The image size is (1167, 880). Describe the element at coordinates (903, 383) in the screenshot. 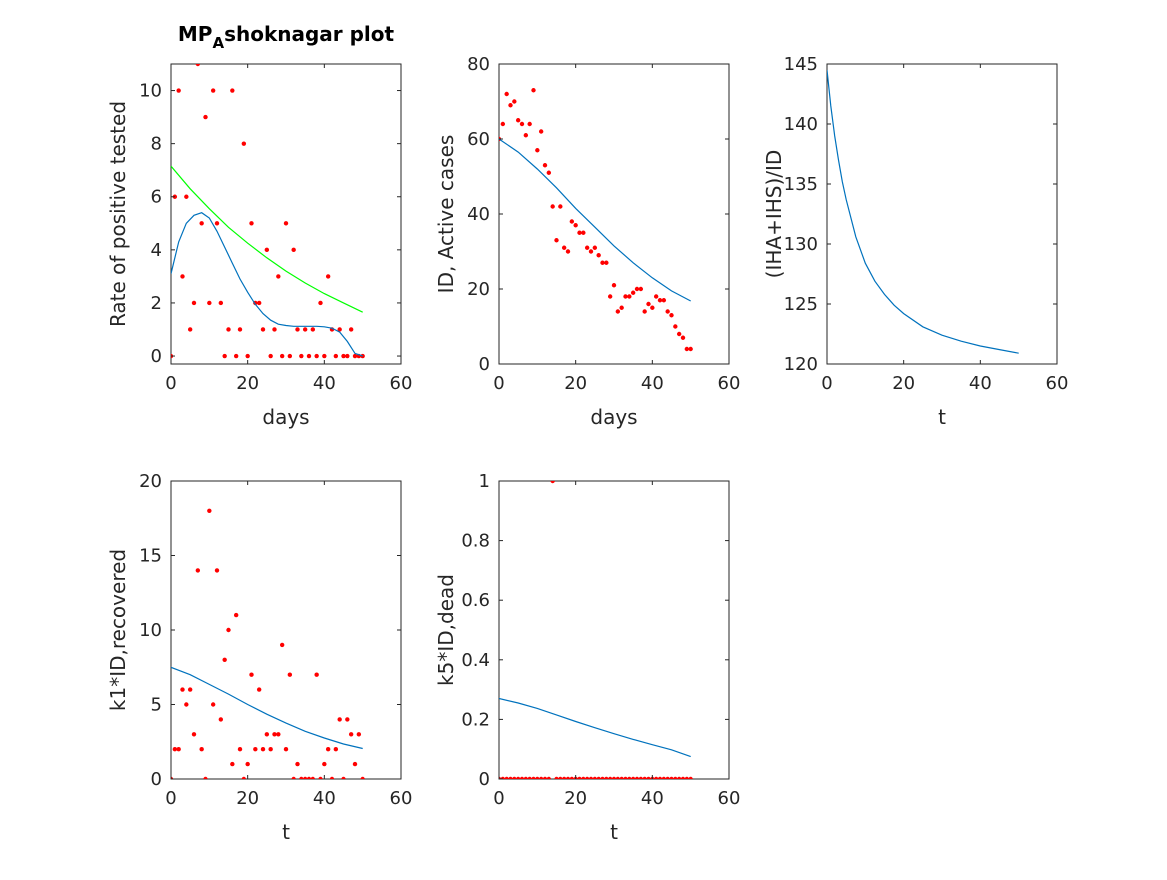

I see `x-tick-label: 20` at that location.